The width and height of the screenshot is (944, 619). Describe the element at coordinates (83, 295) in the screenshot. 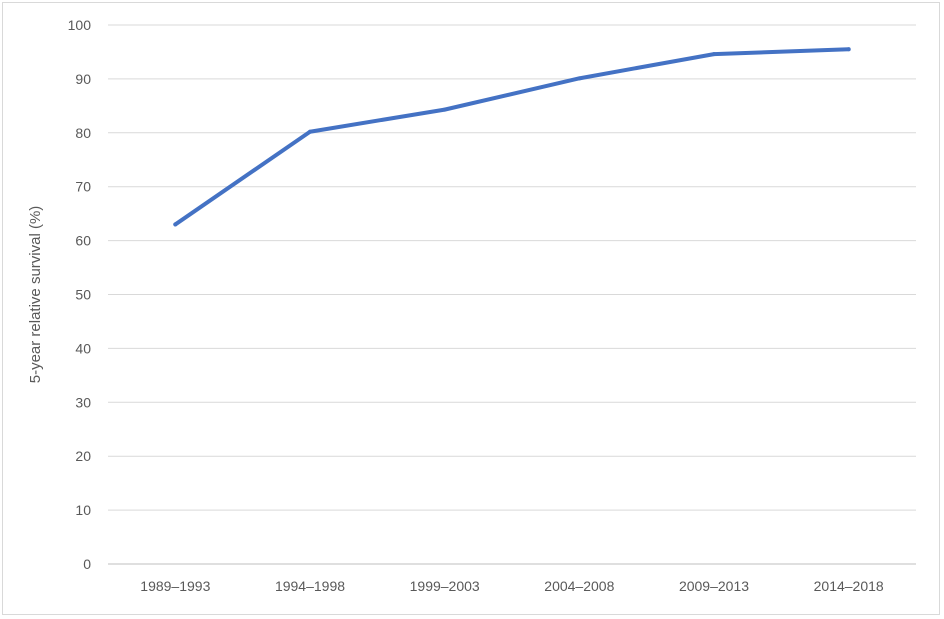

I see `y-tick-label: 50` at that location.